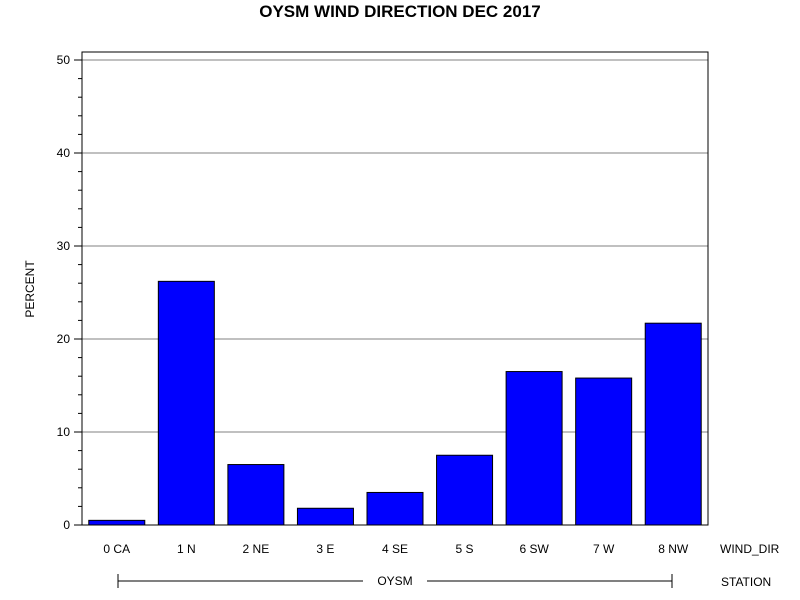 Image resolution: width=800 pixels, height=600 pixels. I want to click on station-group-axis: OYSM STATION, so click(444, 581).